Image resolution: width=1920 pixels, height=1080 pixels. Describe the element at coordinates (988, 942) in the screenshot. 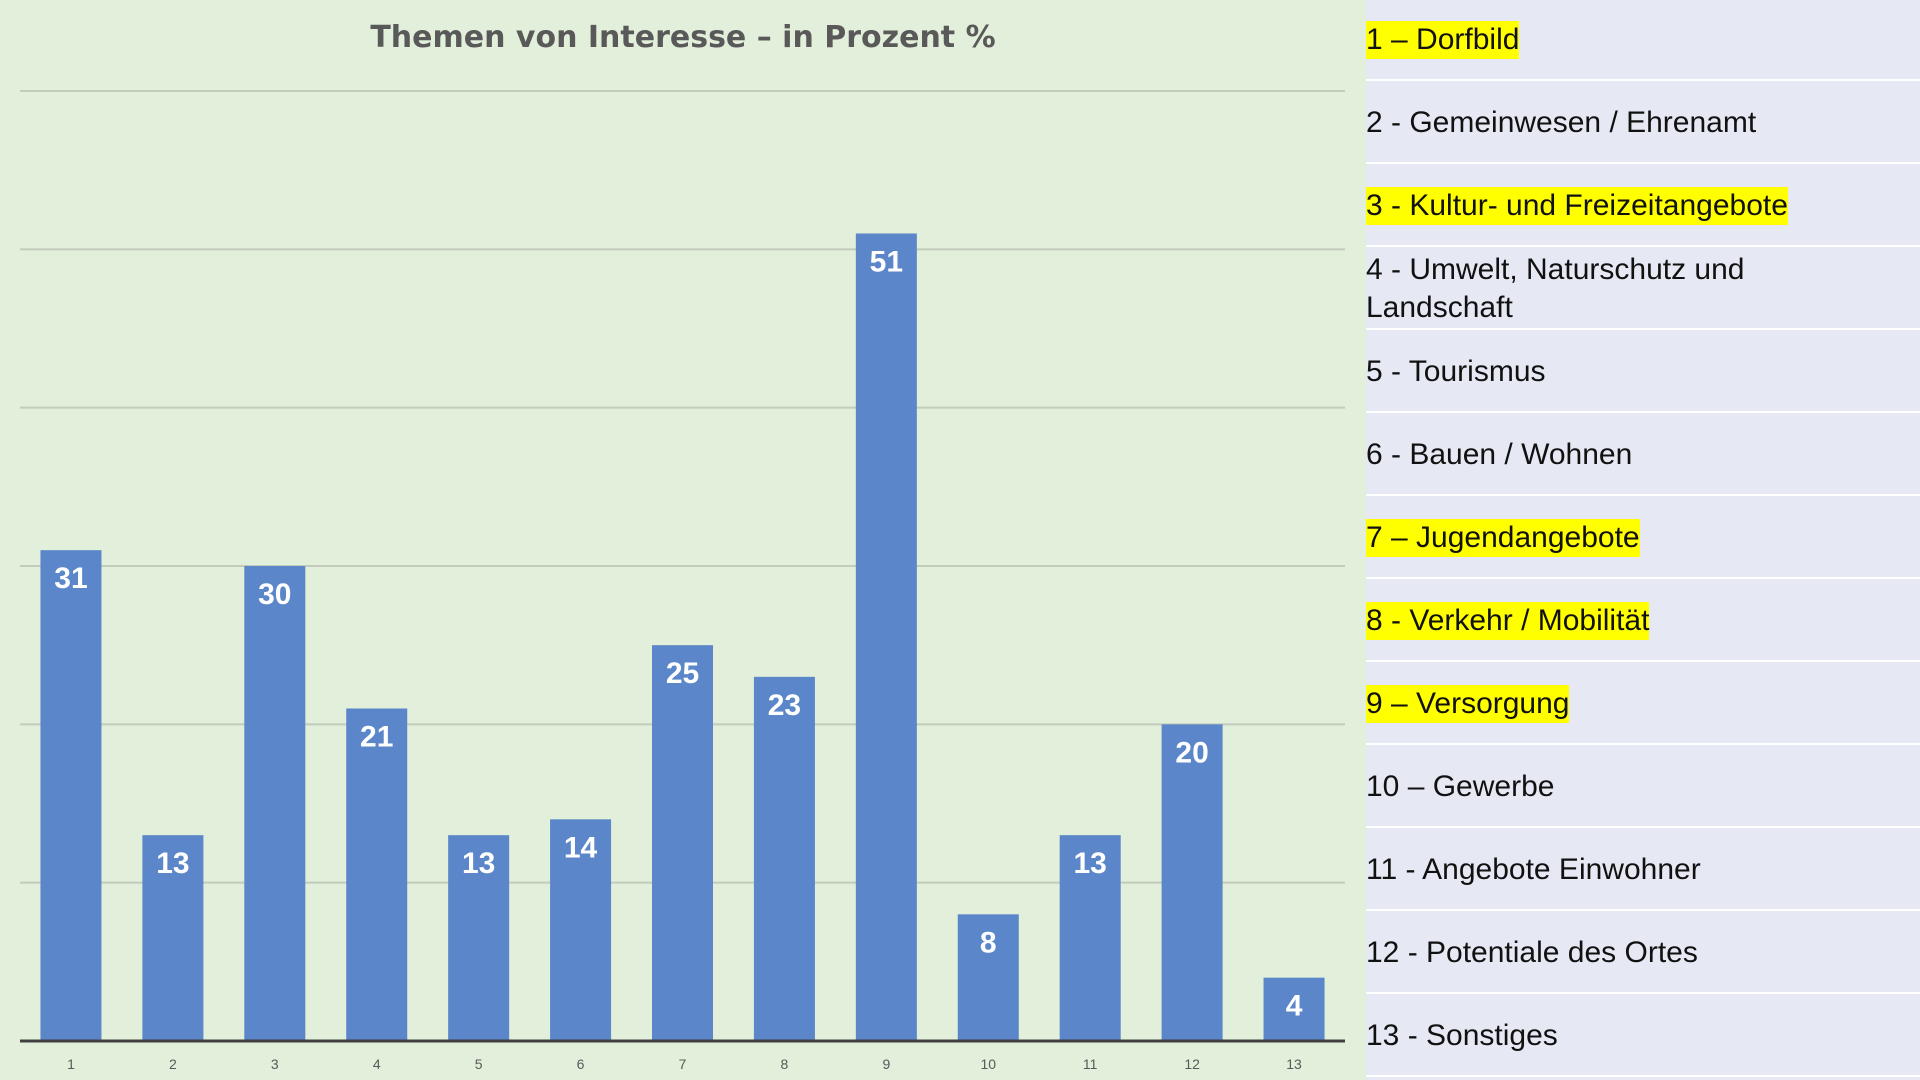

I see `data-label: 8` at that location.